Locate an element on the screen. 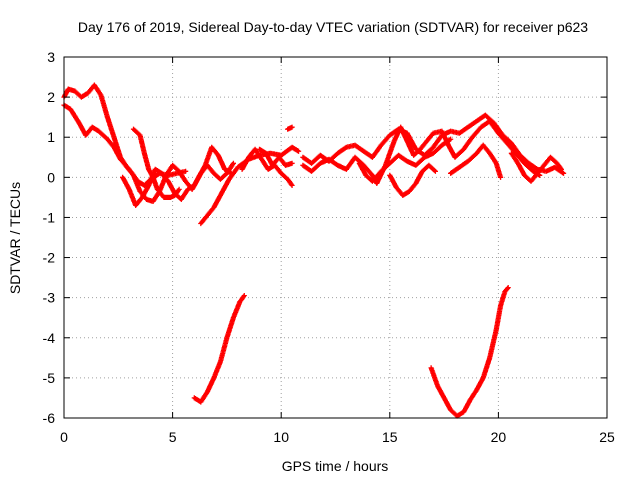 The width and height of the screenshot is (640, 480). x-tick-label: 10 is located at coordinates (281, 437).